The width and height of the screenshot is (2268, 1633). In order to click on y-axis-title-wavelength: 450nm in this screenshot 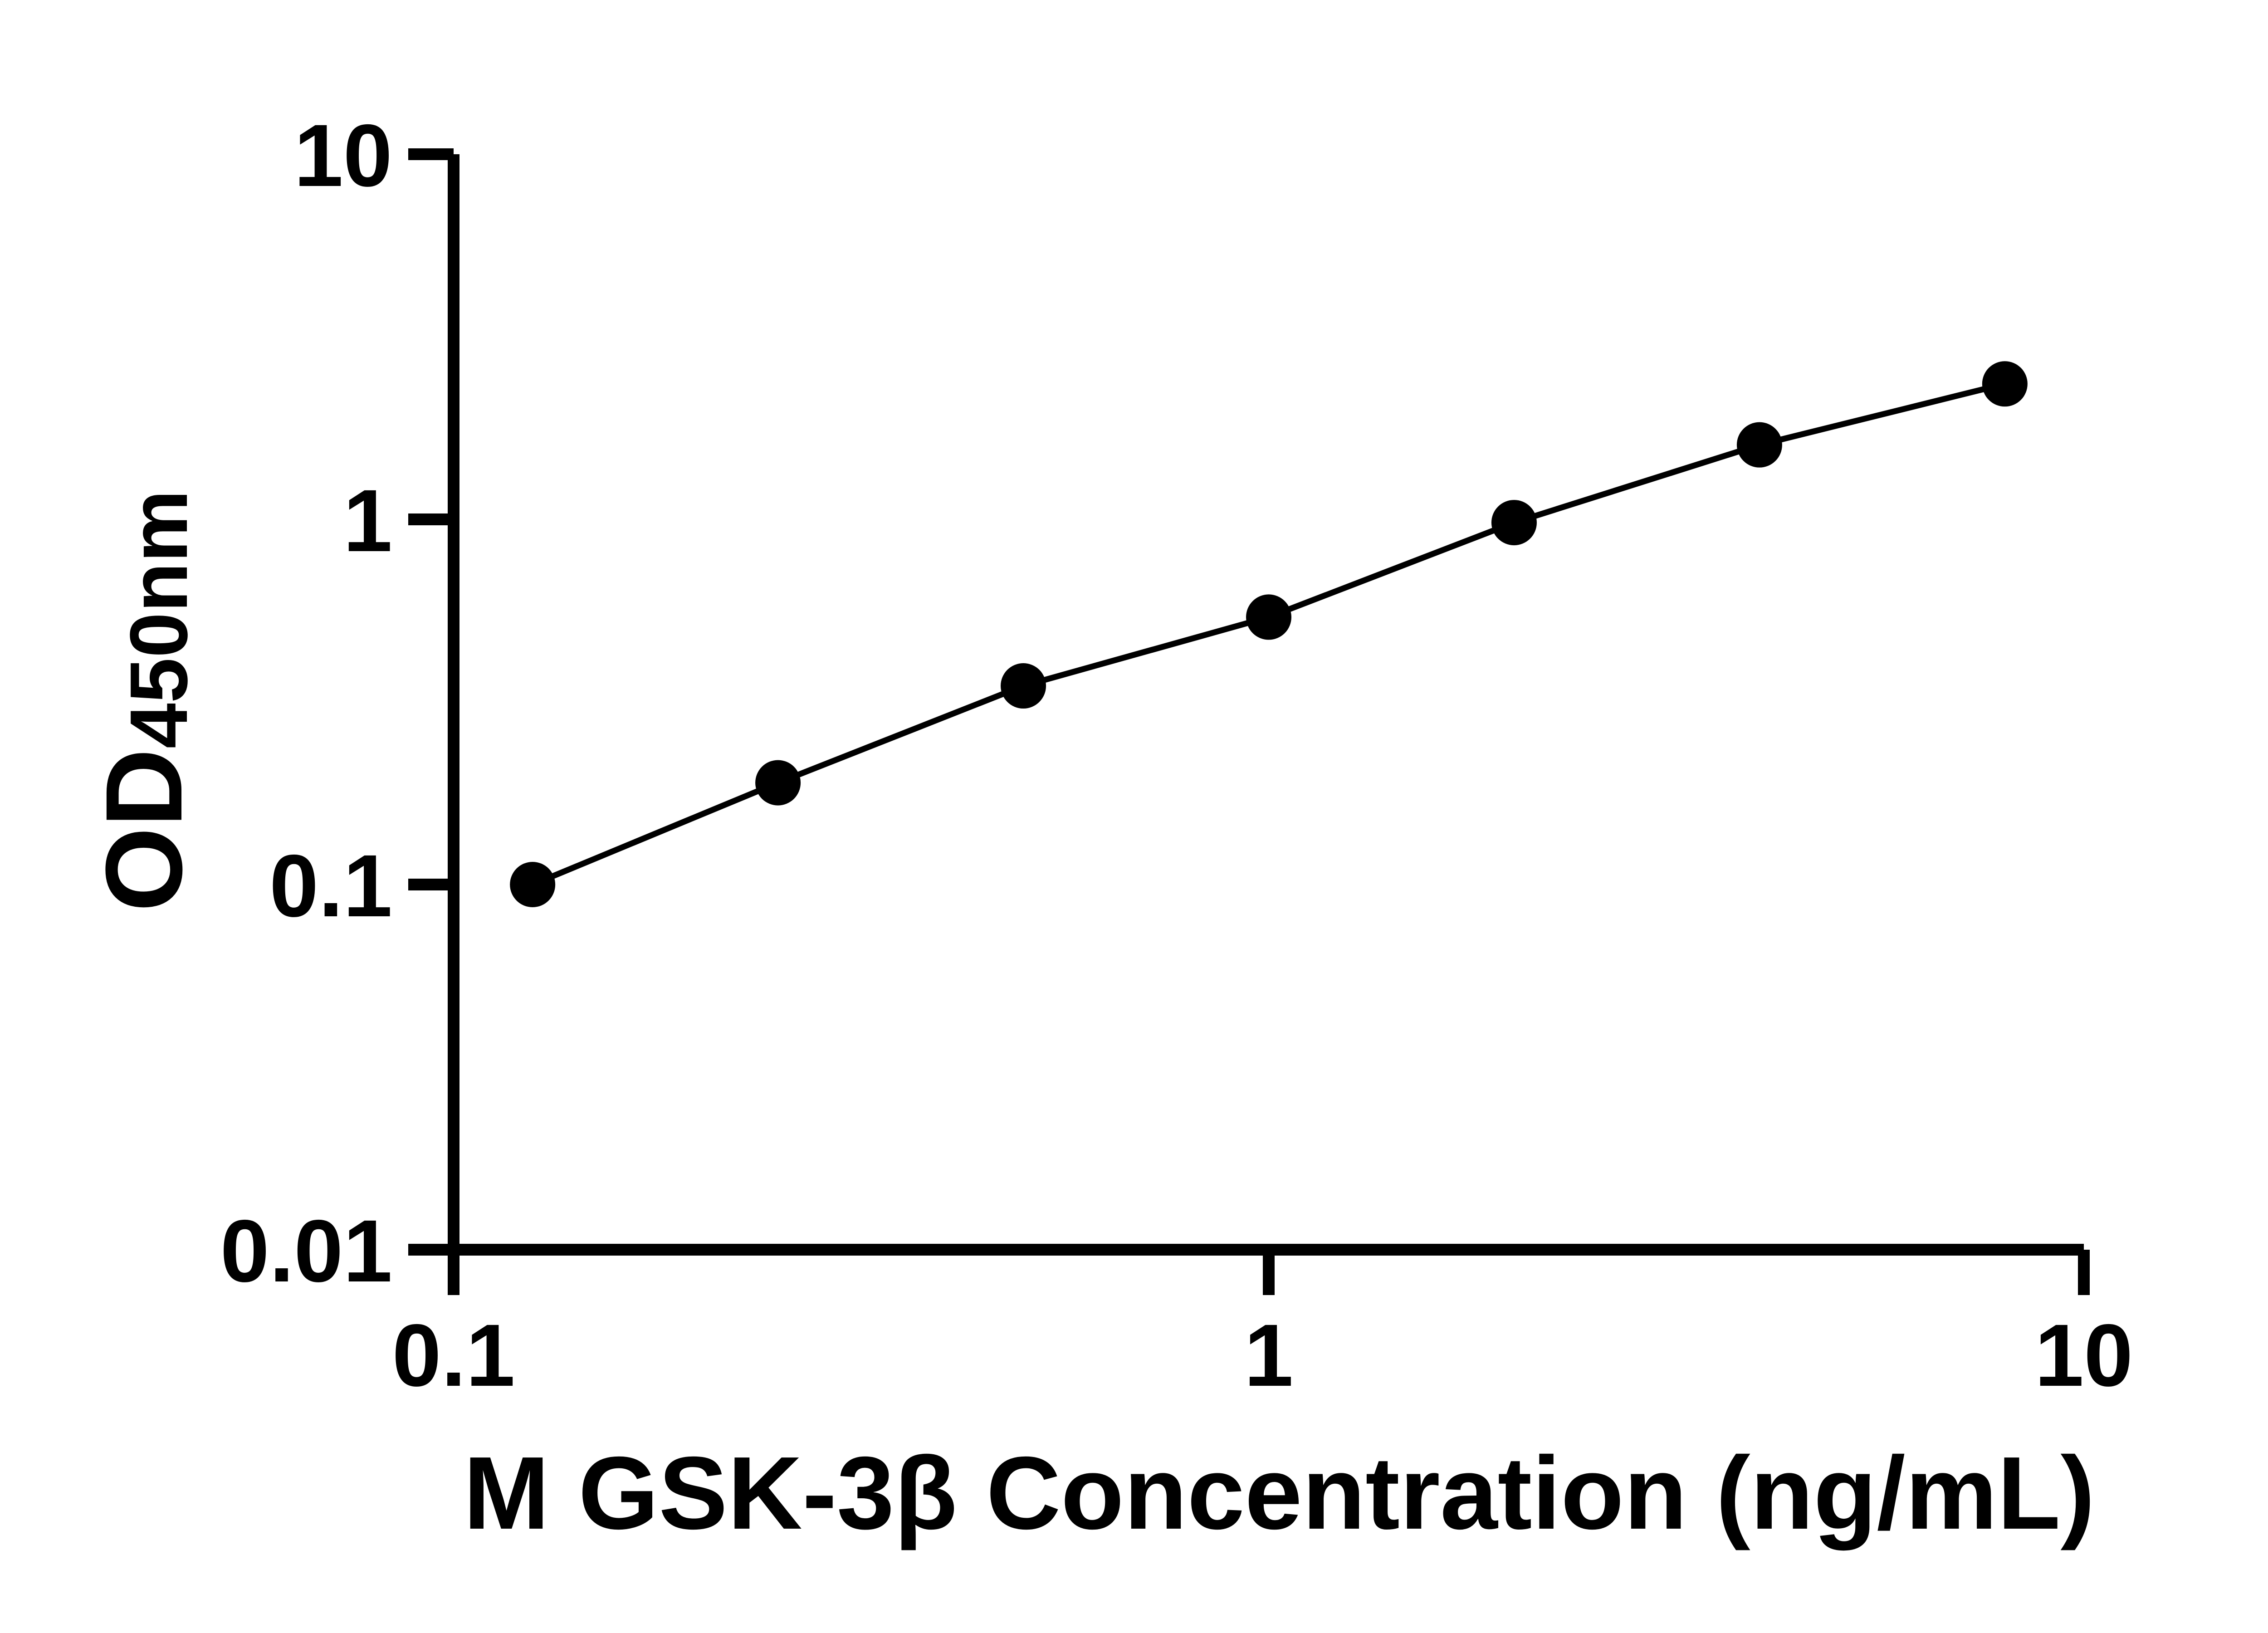, I will do `click(159, 619)`.